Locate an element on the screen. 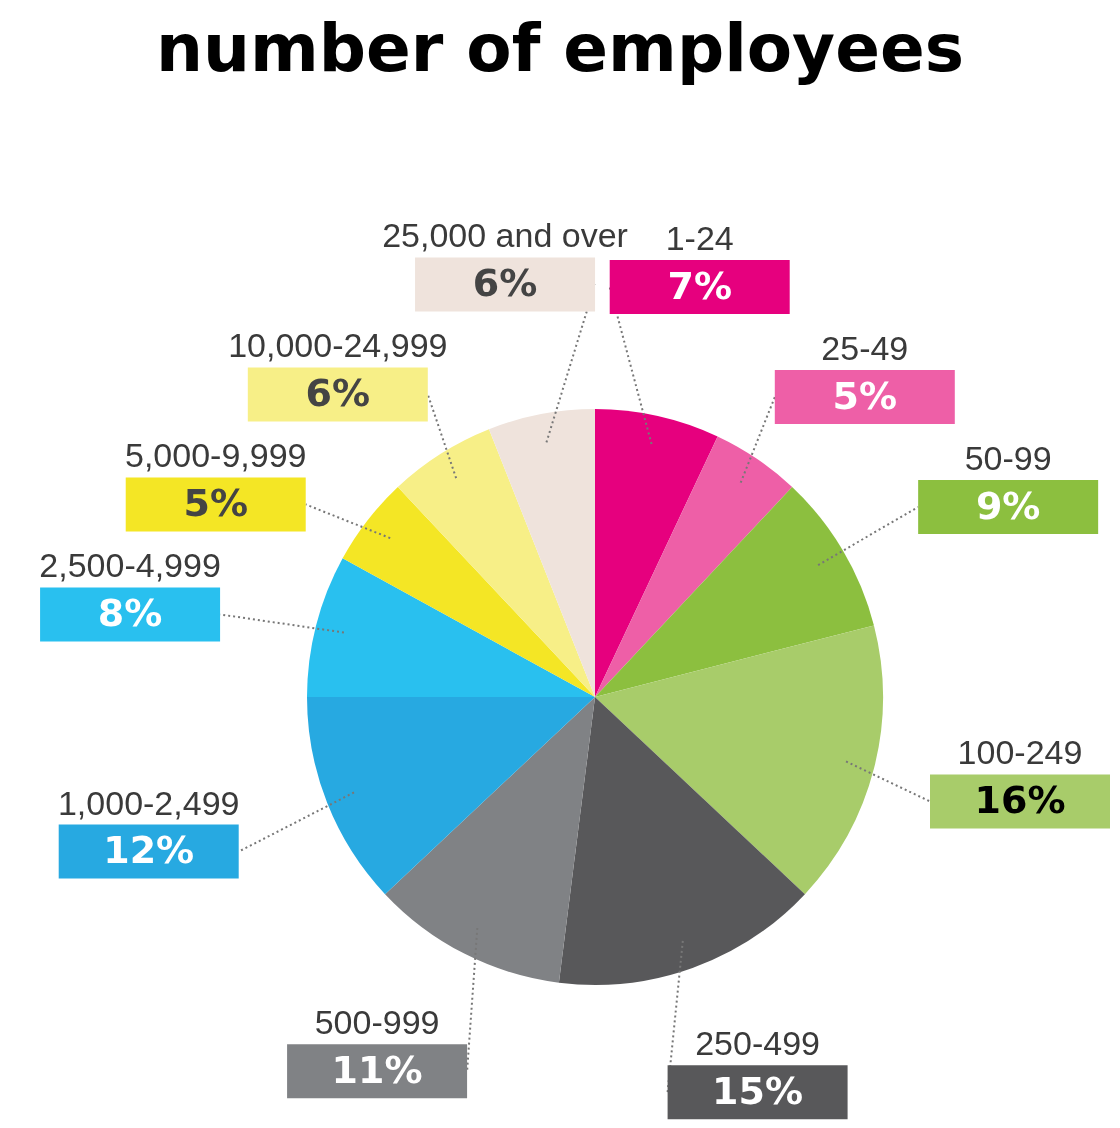 The height and width of the screenshot is (1128, 1120). data-label: 12% is located at coordinates (149, 850).